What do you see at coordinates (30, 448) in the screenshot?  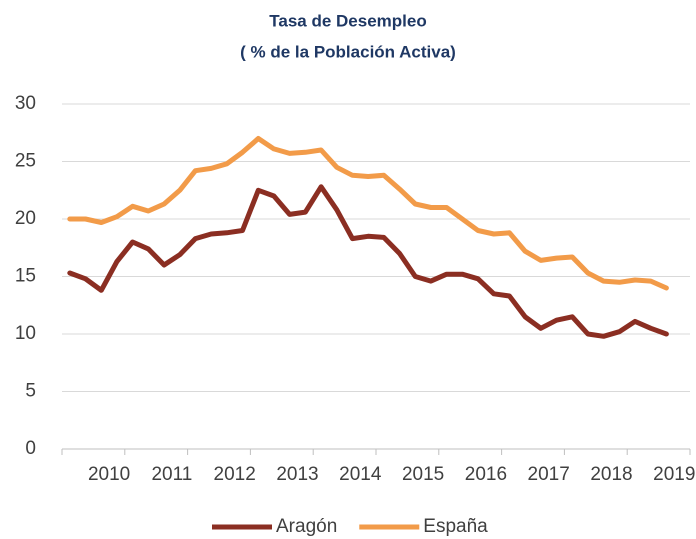 I see `y-tick-label: 0` at bounding box center [30, 448].